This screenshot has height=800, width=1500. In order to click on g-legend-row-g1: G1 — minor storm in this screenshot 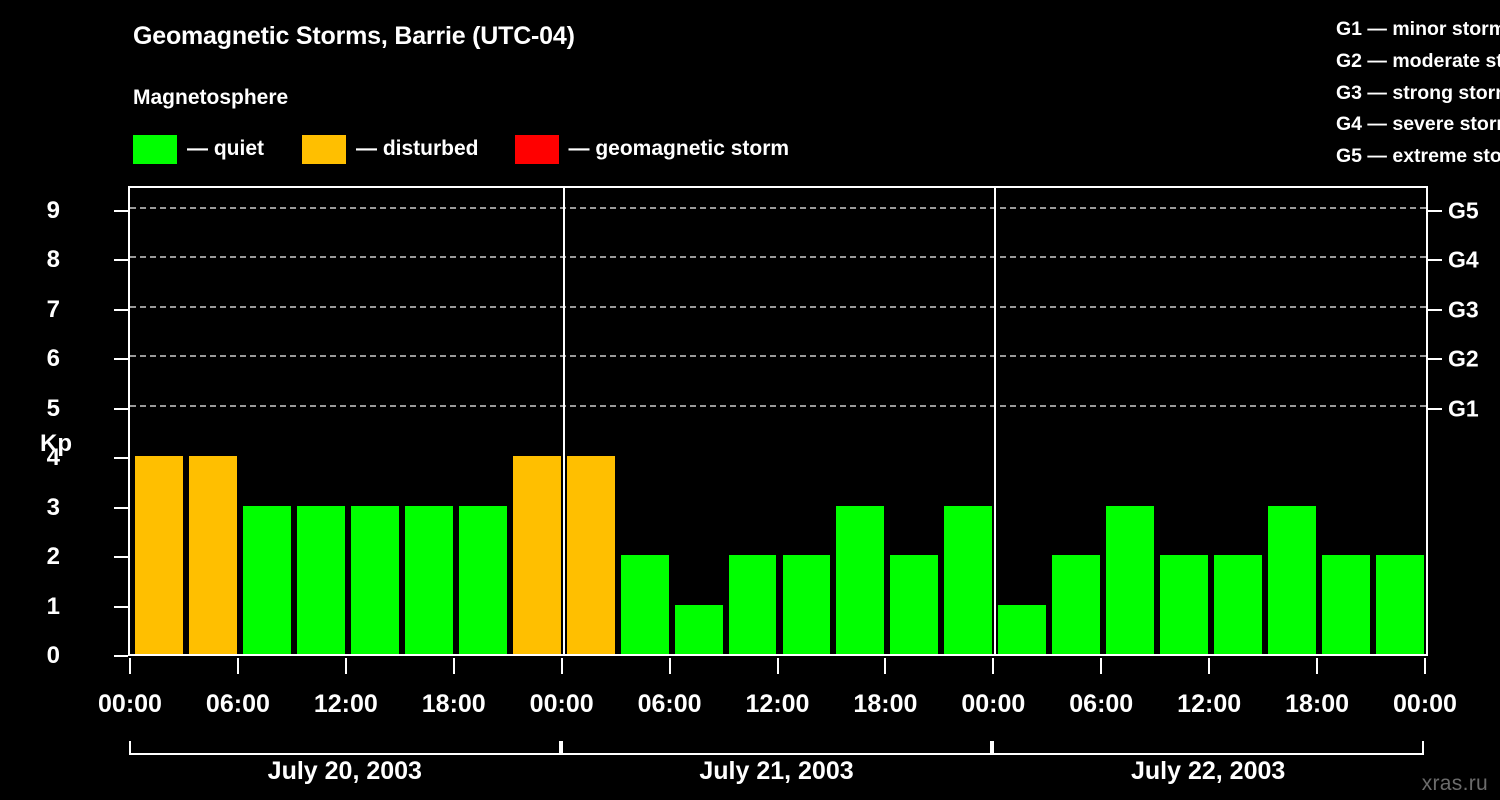, I will do `click(1418, 29)`.